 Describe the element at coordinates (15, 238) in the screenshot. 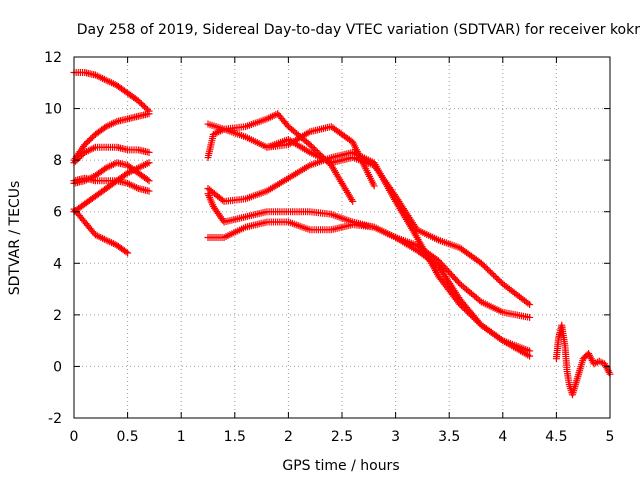

I see `y-axis-title: SDTVAR / TECUs` at that location.